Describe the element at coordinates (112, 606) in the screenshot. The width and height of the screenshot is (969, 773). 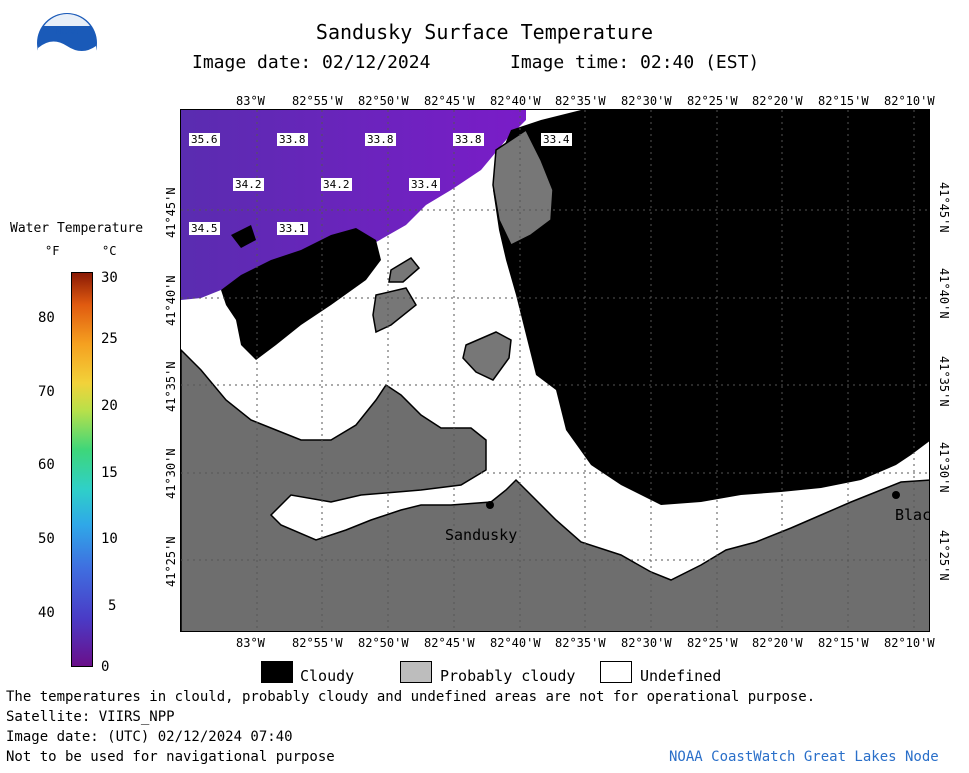
I see `c-tick: 5` at that location.